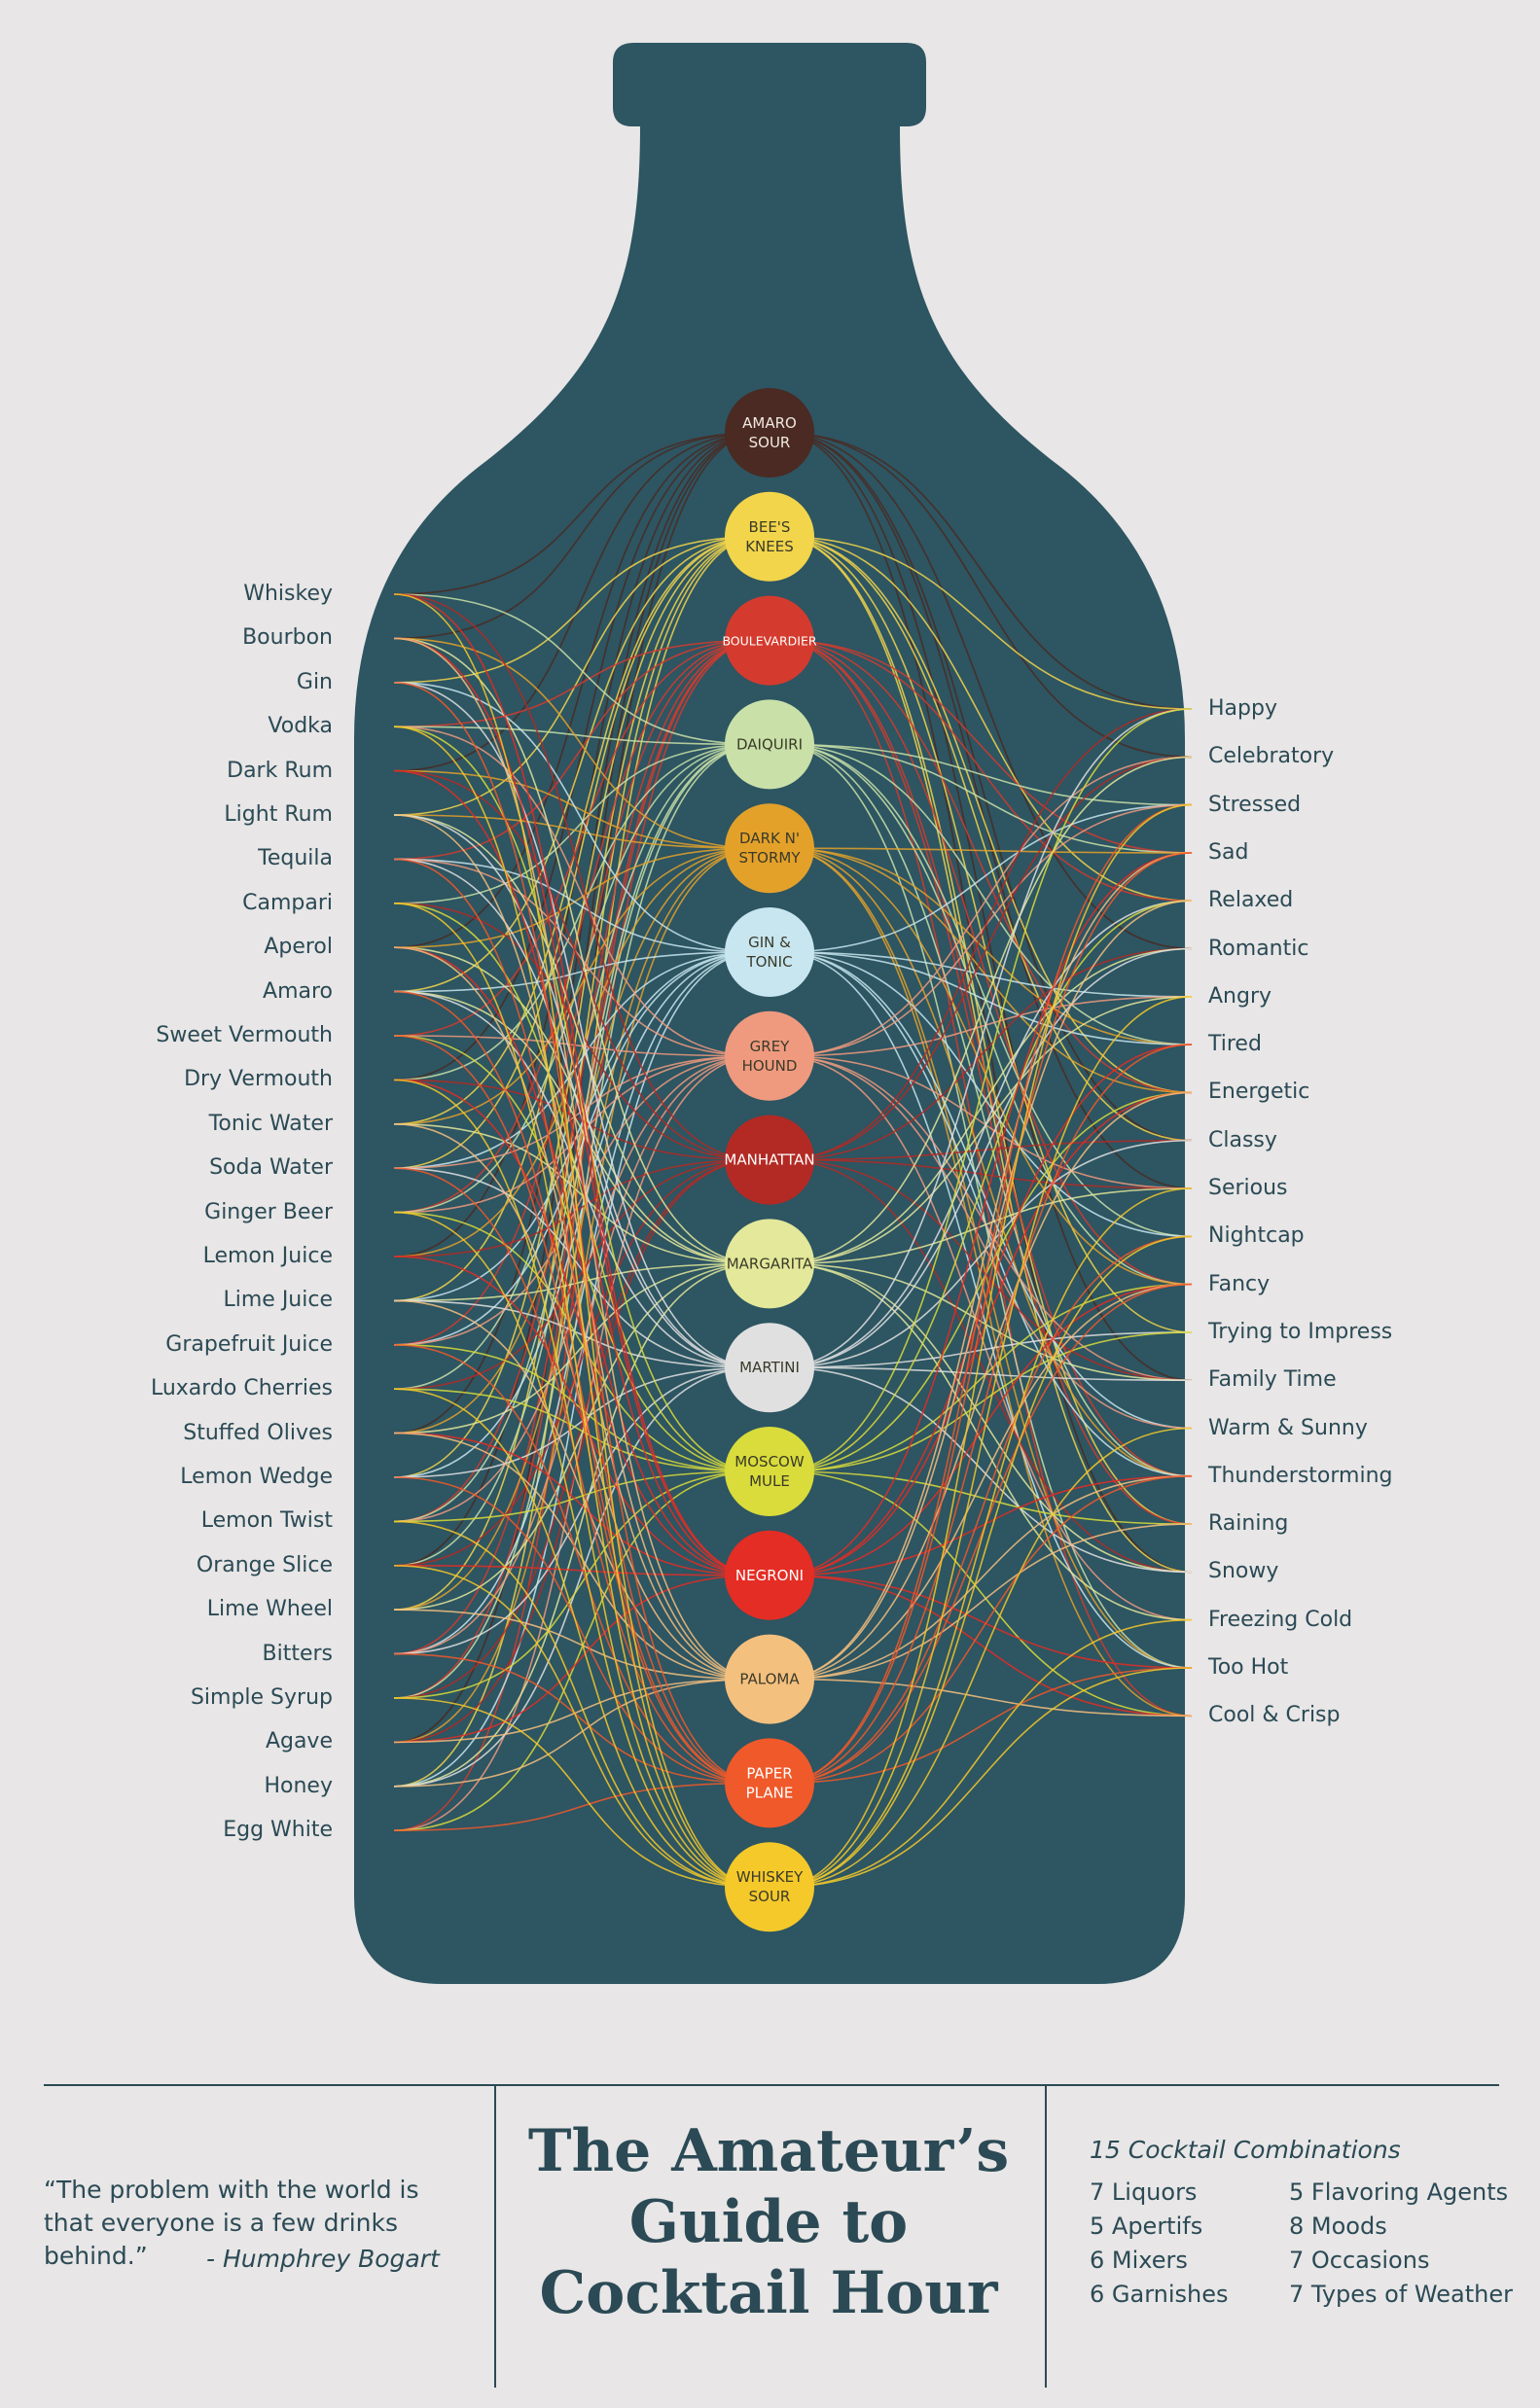 The height and width of the screenshot is (2408, 1540). I want to click on cocktail-name: AMARO, so click(769, 423).